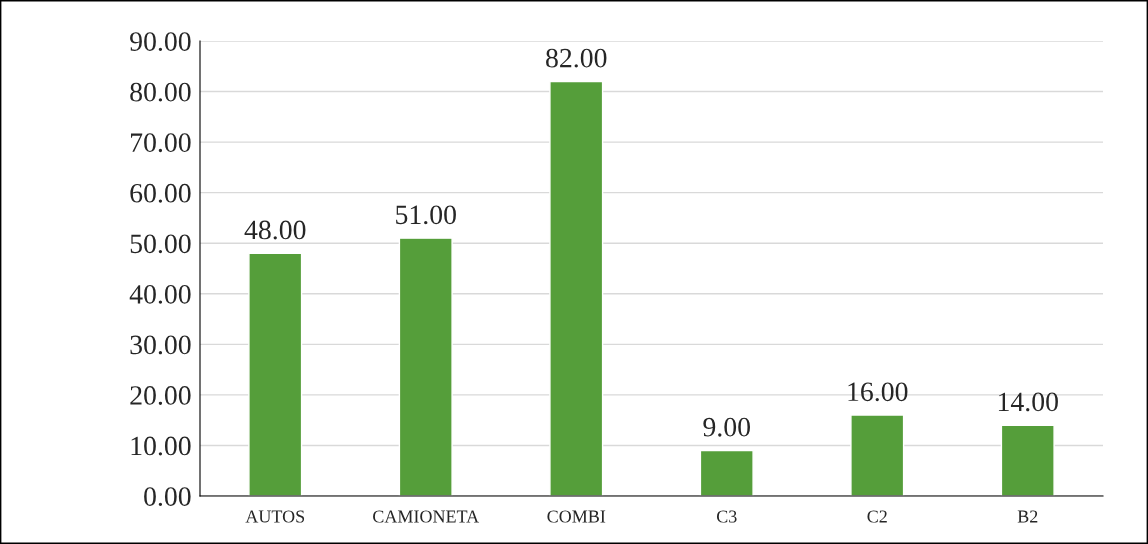 The height and width of the screenshot is (544, 1148). I want to click on x-tick-label: C2, so click(877, 516).